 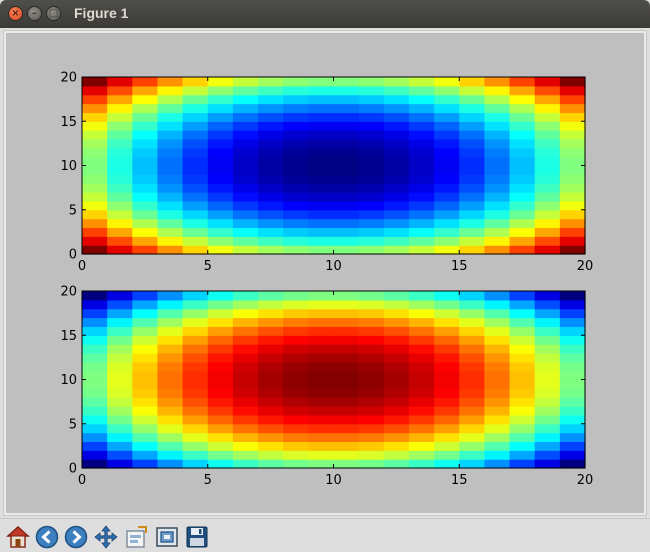 What do you see at coordinates (196, 536) in the screenshot?
I see `save-figure-button` at bounding box center [196, 536].